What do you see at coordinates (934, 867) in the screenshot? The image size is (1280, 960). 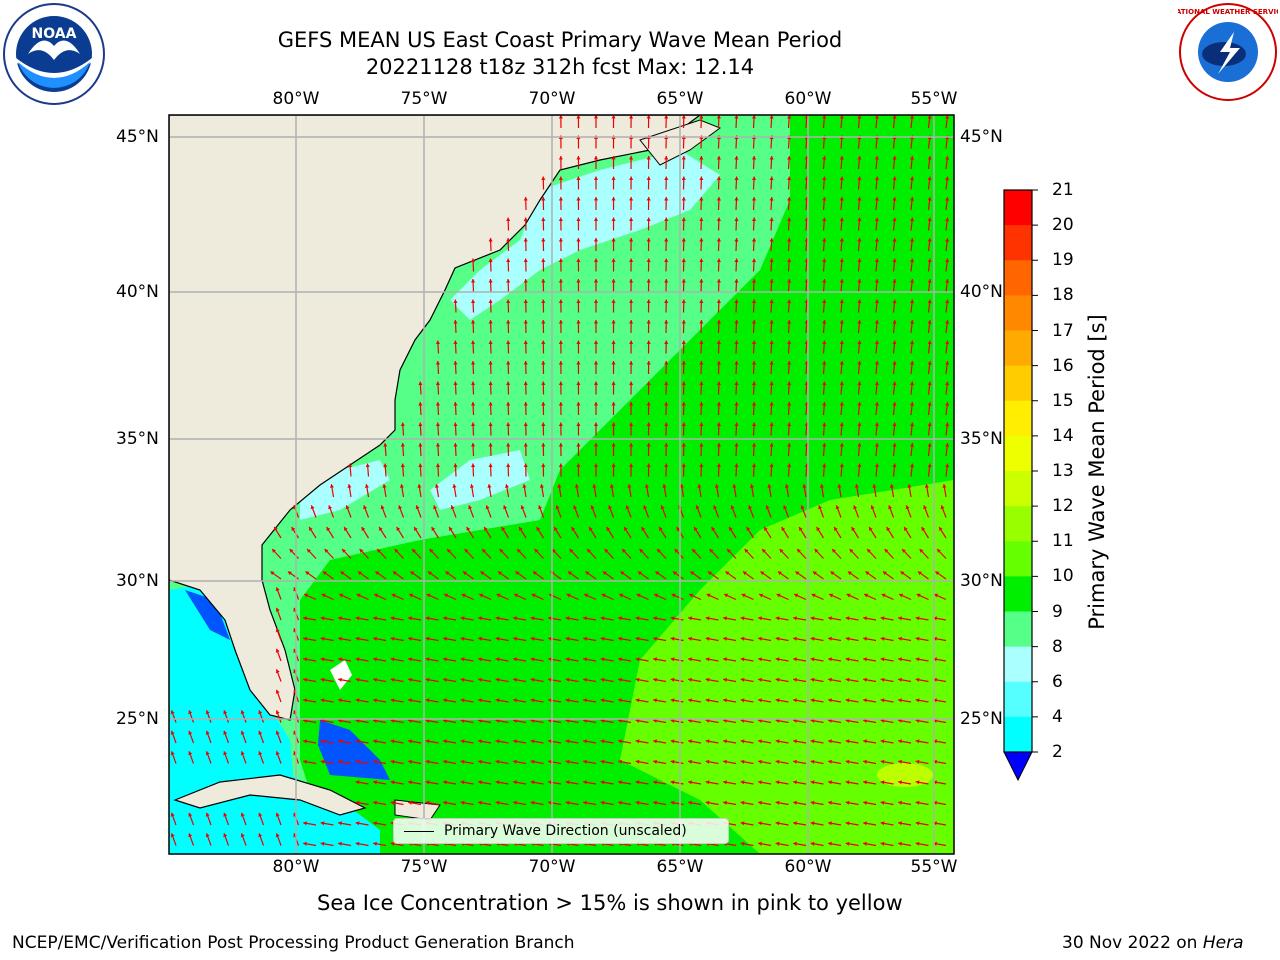 I see `lon-tick-bottom-55w: 55°W` at bounding box center [934, 867].